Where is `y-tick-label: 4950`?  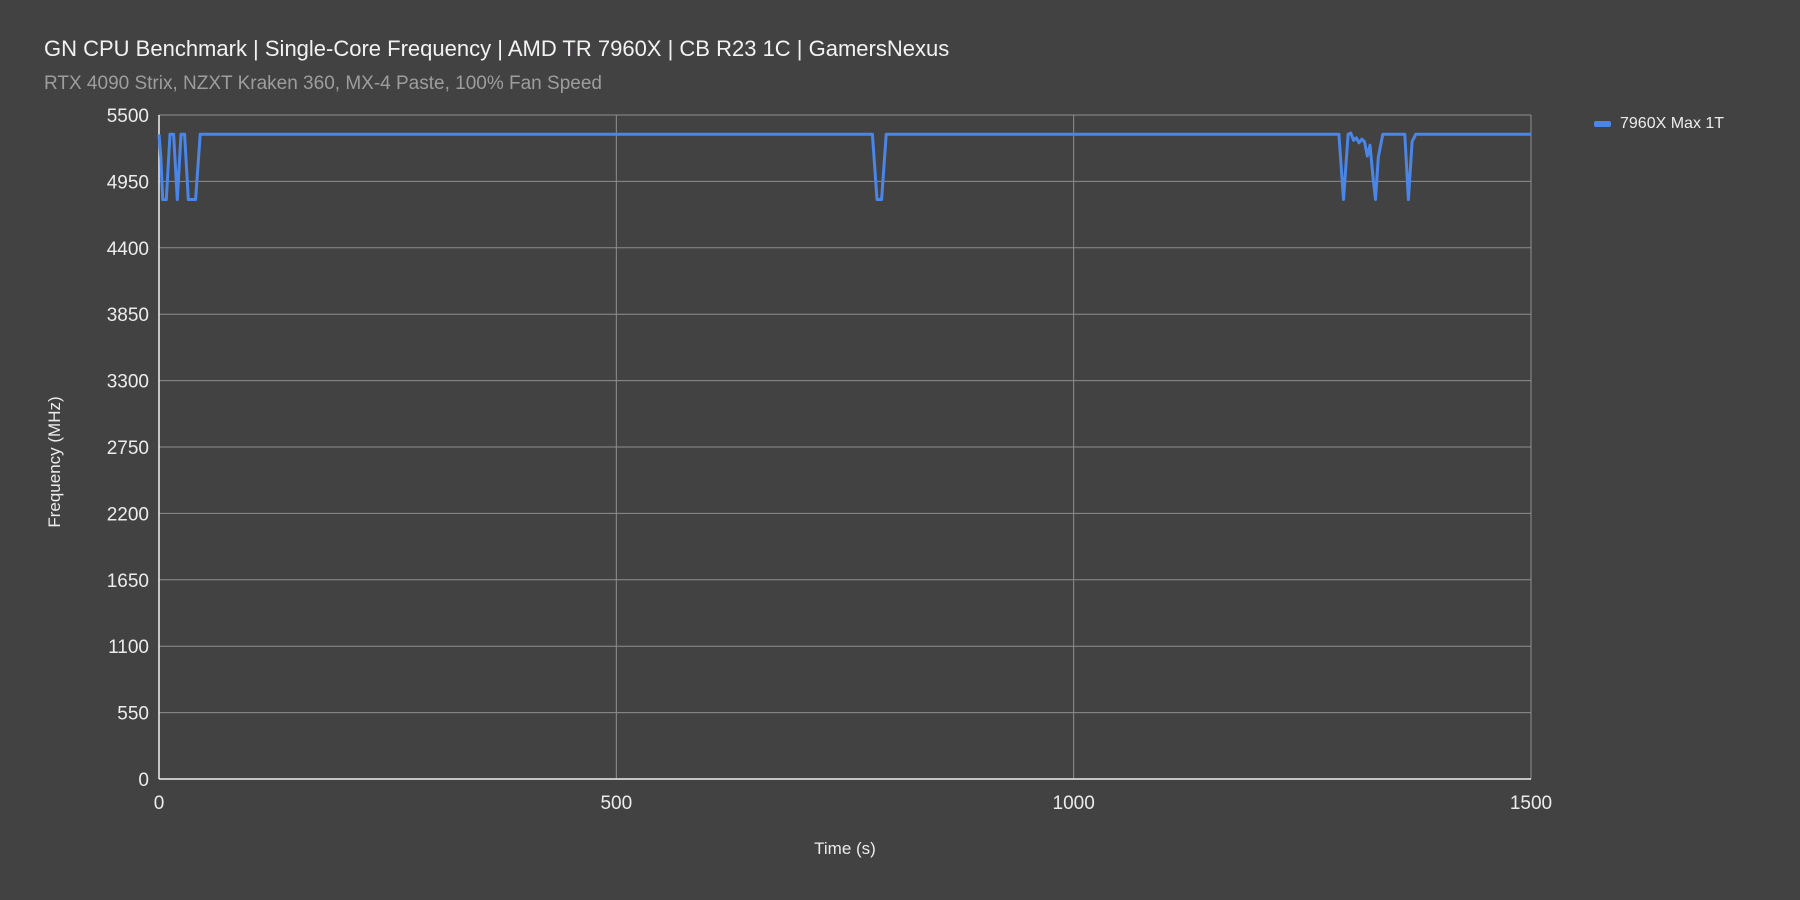 y-tick-label: 4950 is located at coordinates (128, 182).